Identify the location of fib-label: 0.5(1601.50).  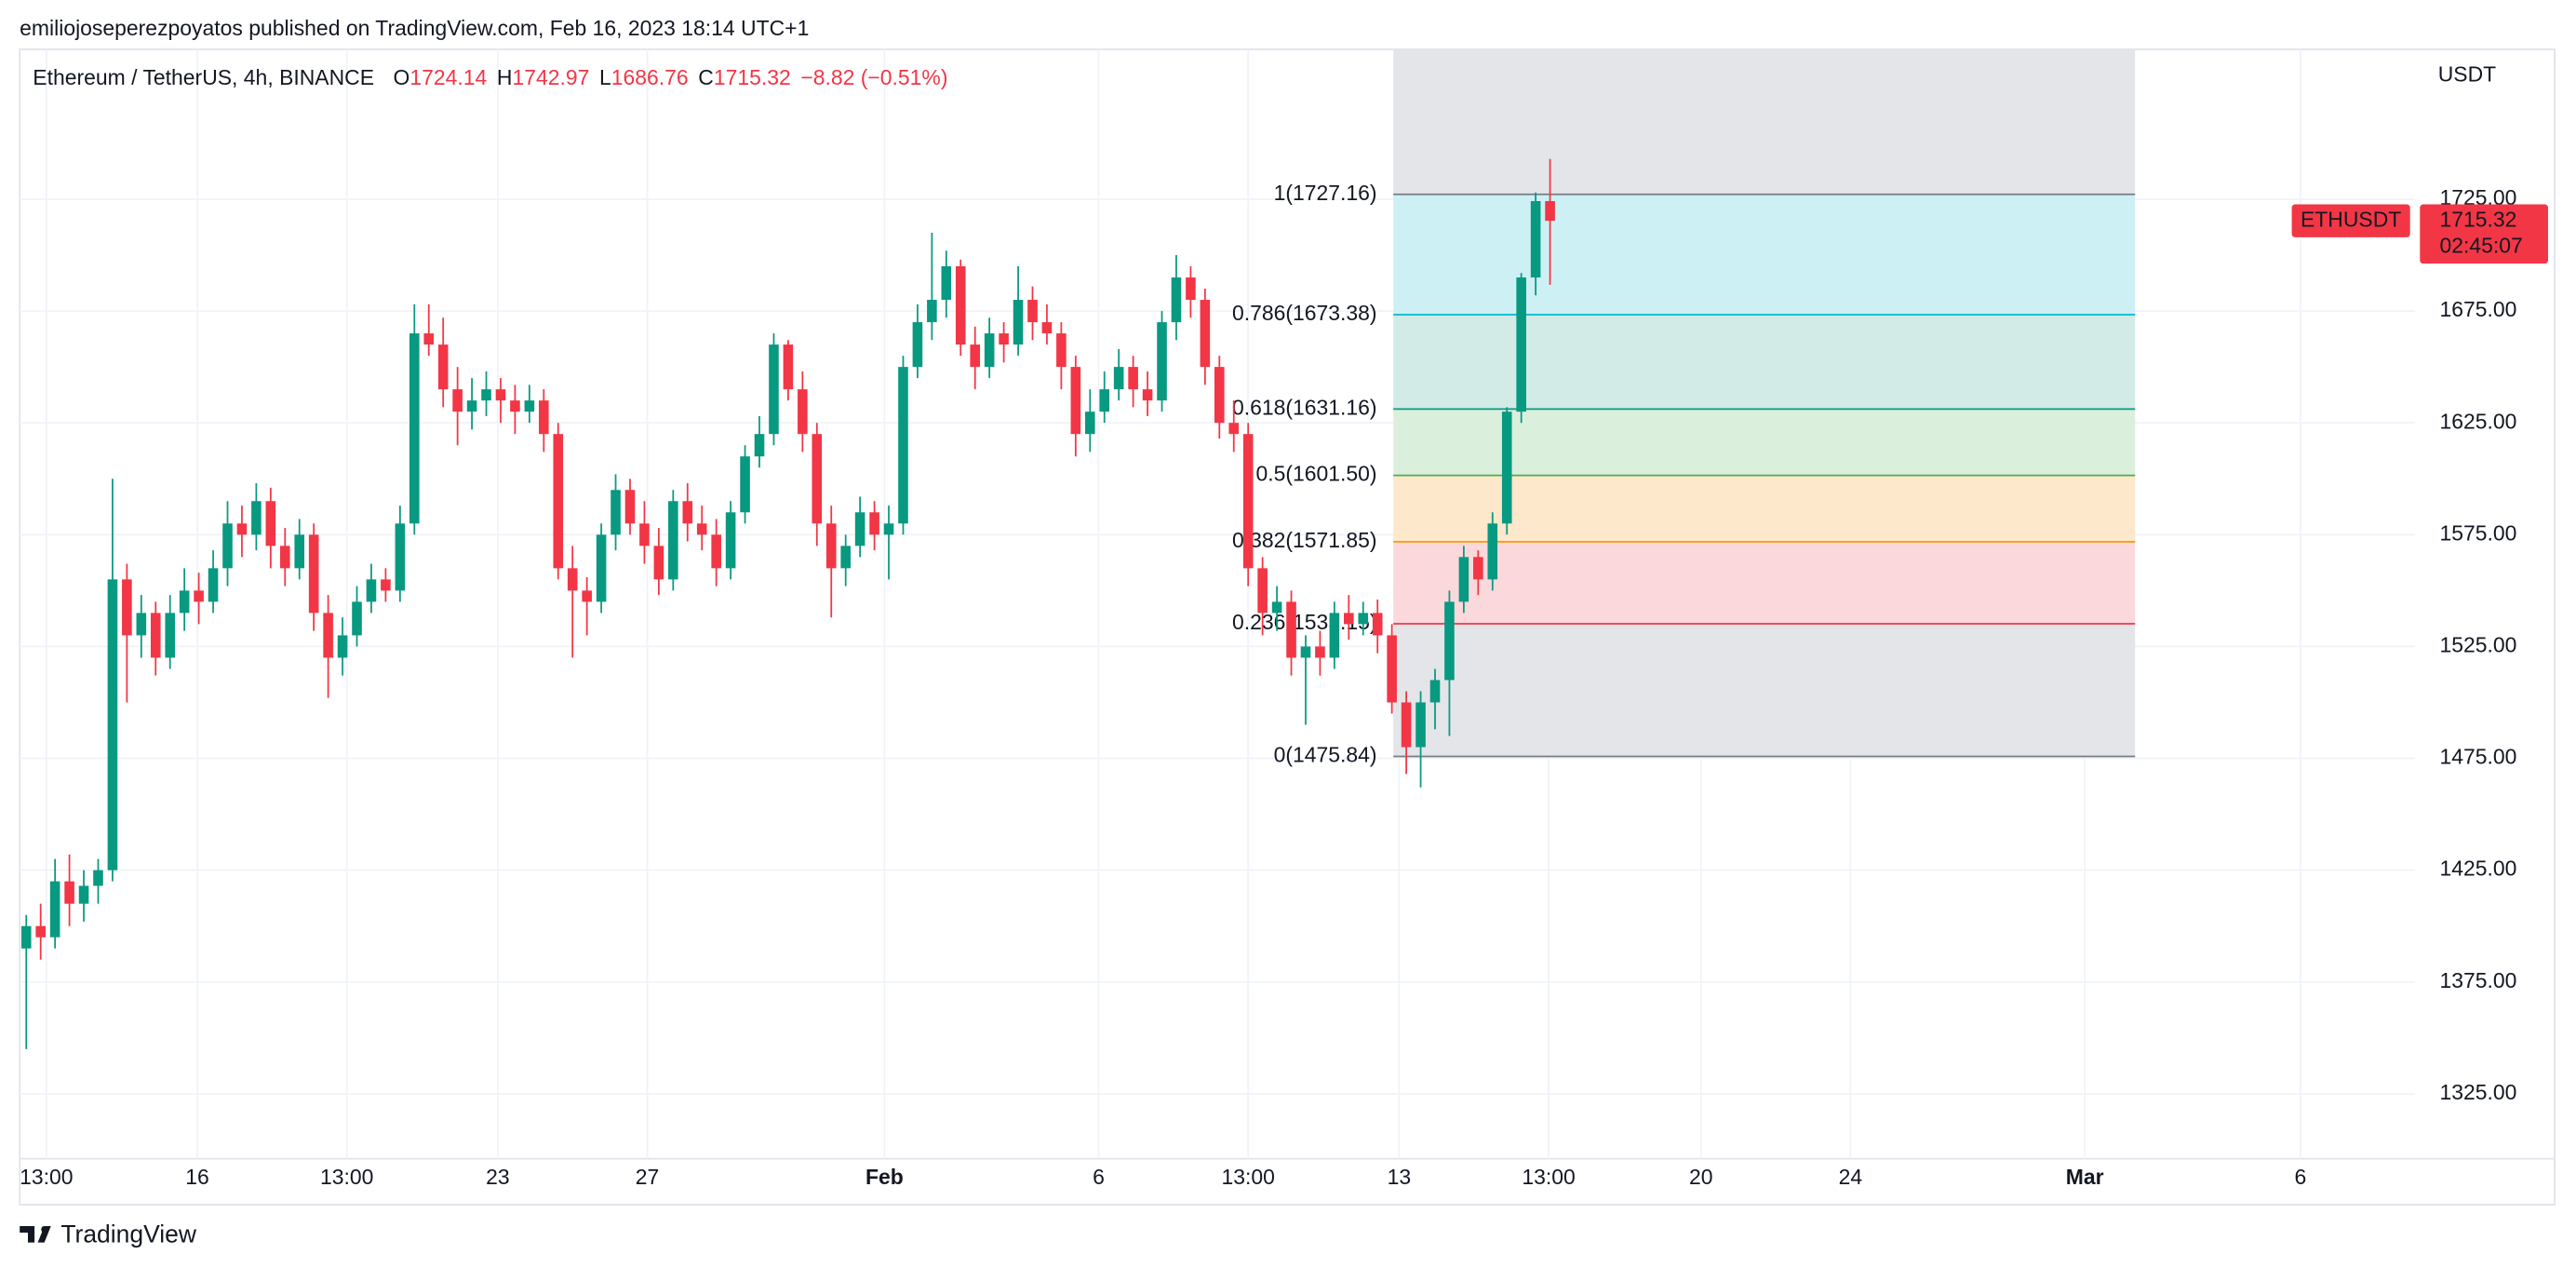
(1315, 474).